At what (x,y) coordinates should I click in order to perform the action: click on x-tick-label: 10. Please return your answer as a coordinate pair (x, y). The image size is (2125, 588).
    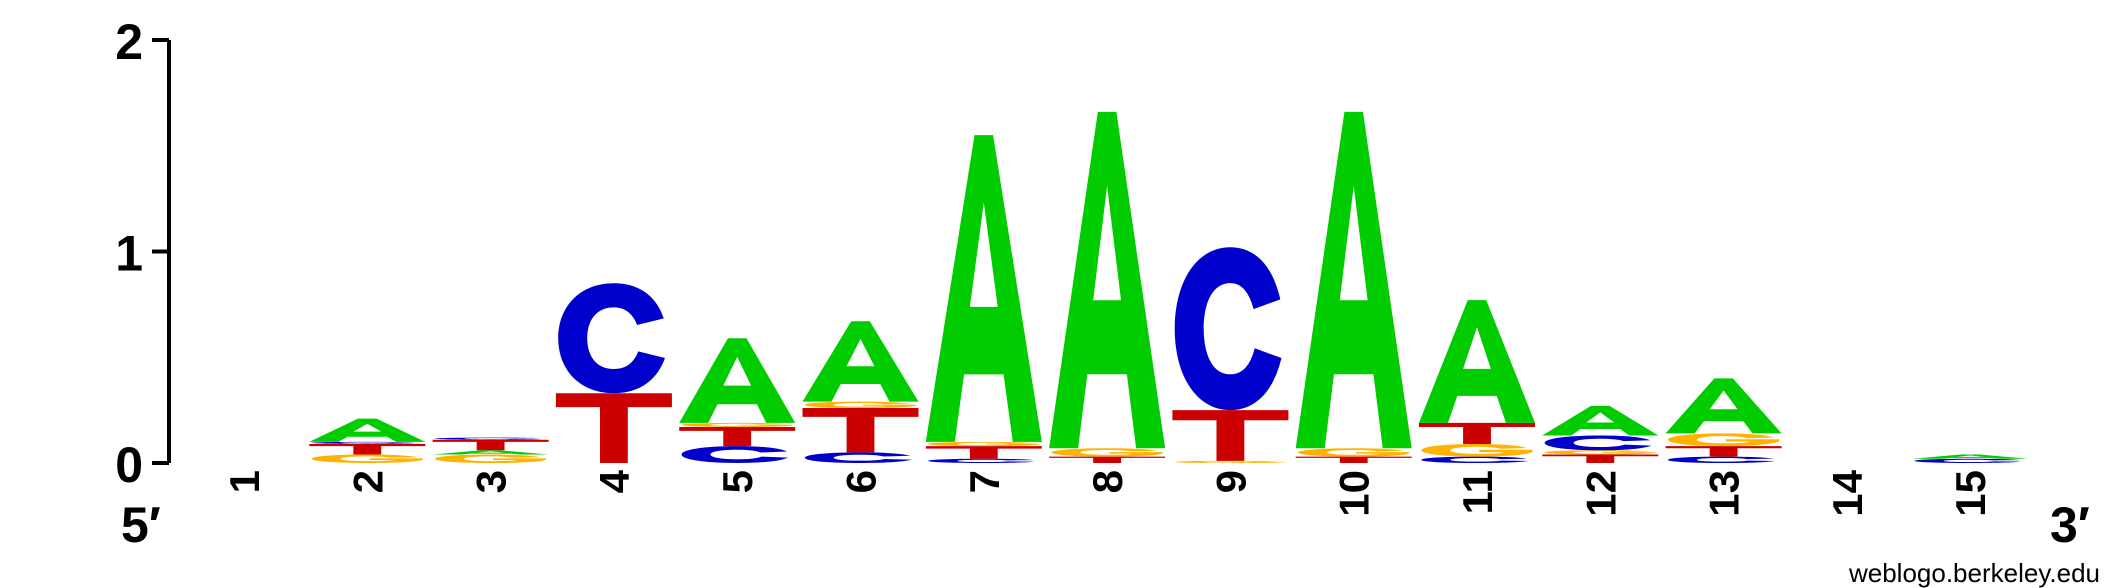
    Looking at the image, I should click on (1354, 493).